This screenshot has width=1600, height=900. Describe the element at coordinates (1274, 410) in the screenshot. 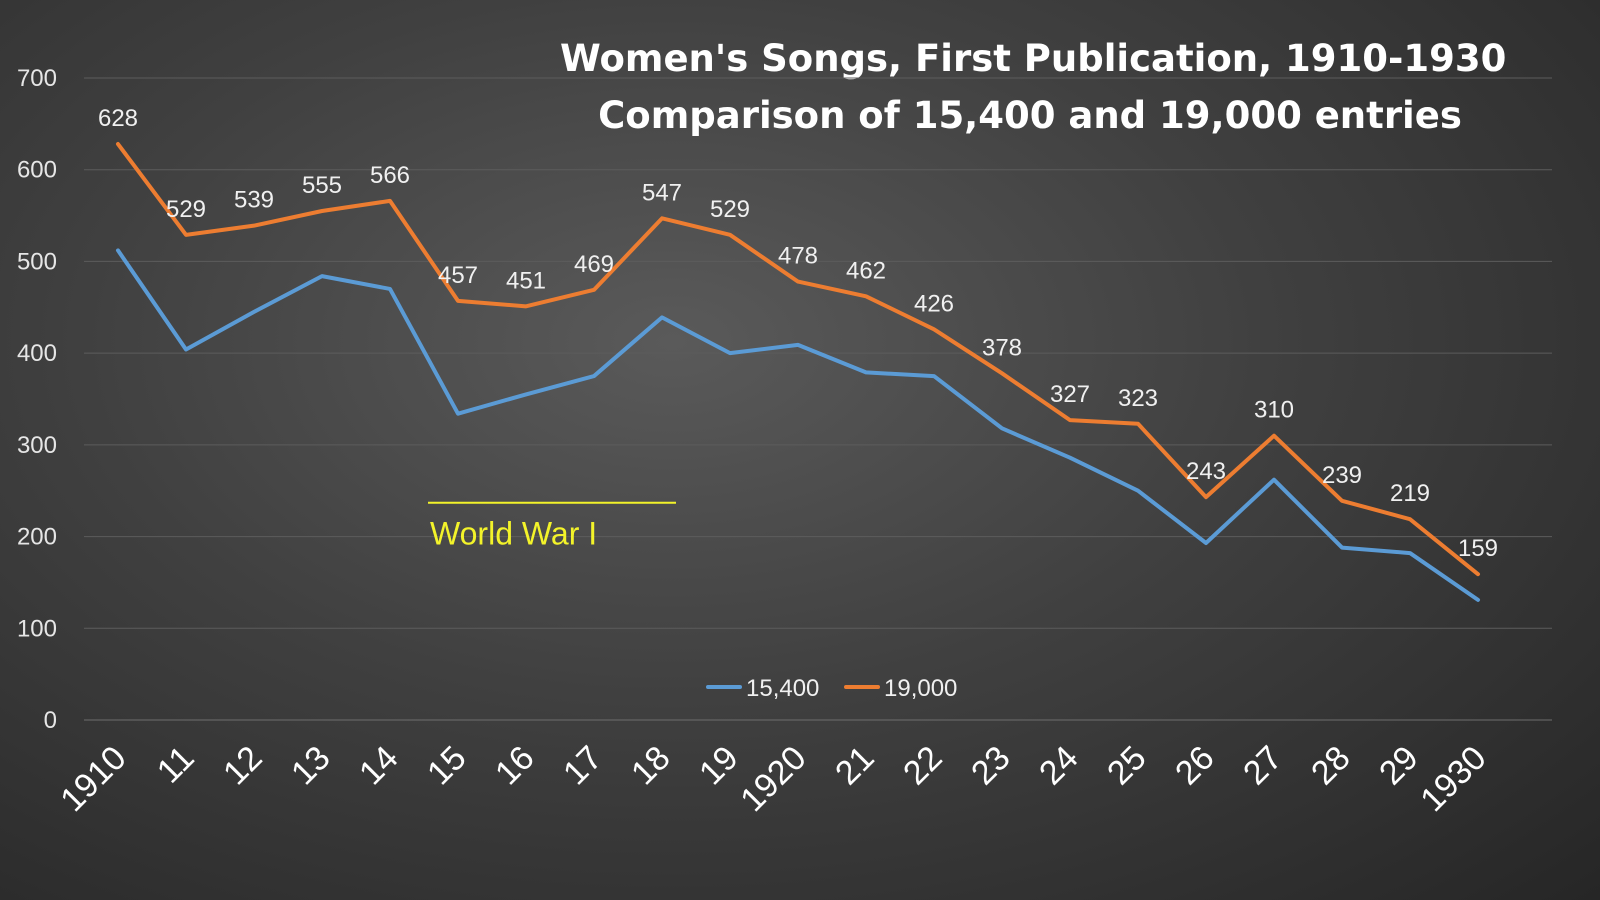

I see `data-label: 310` at that location.